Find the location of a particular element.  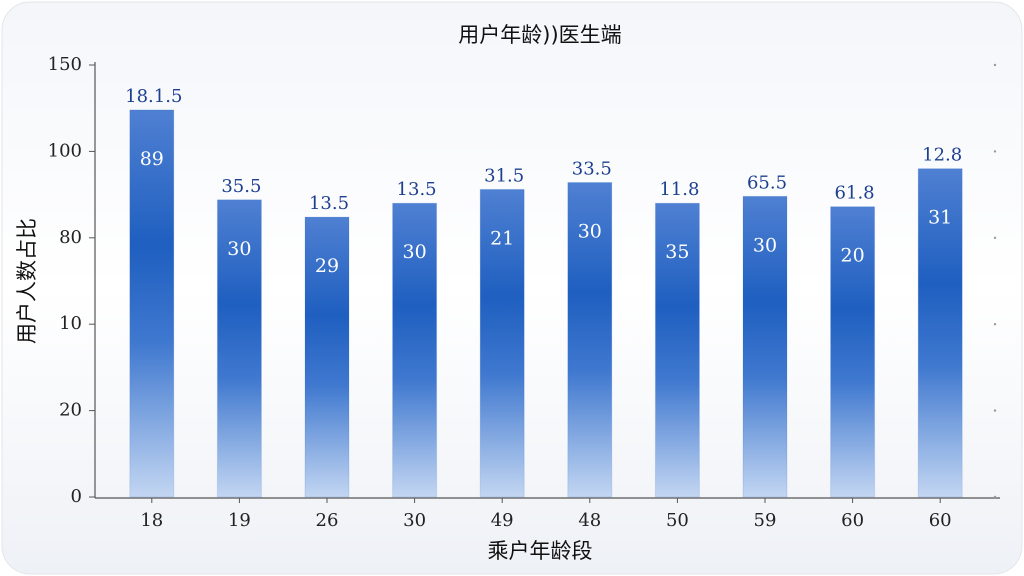

bar-top-label: 11.8 is located at coordinates (679, 189).